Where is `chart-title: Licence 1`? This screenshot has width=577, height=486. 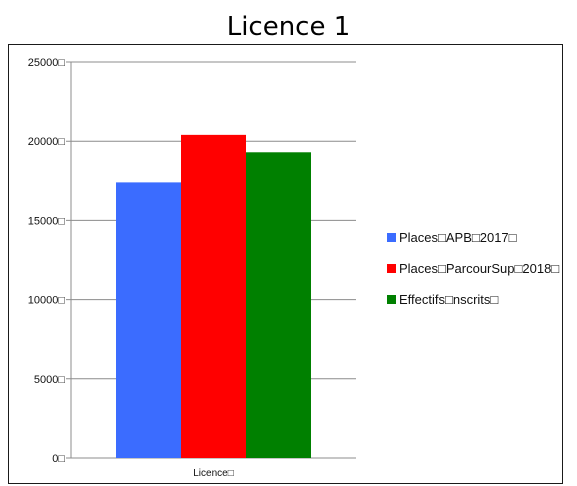 chart-title: Licence 1 is located at coordinates (288, 27).